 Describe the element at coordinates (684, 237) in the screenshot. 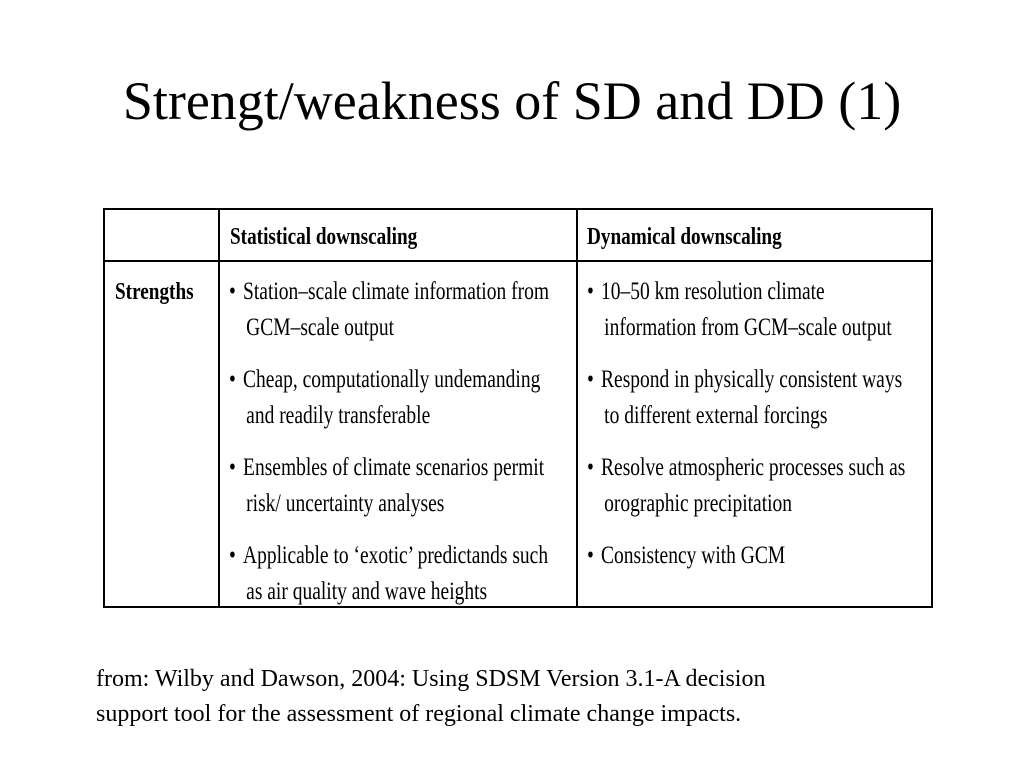

I see `header-dynamical-downscaling: Dynamical downscaling` at that location.